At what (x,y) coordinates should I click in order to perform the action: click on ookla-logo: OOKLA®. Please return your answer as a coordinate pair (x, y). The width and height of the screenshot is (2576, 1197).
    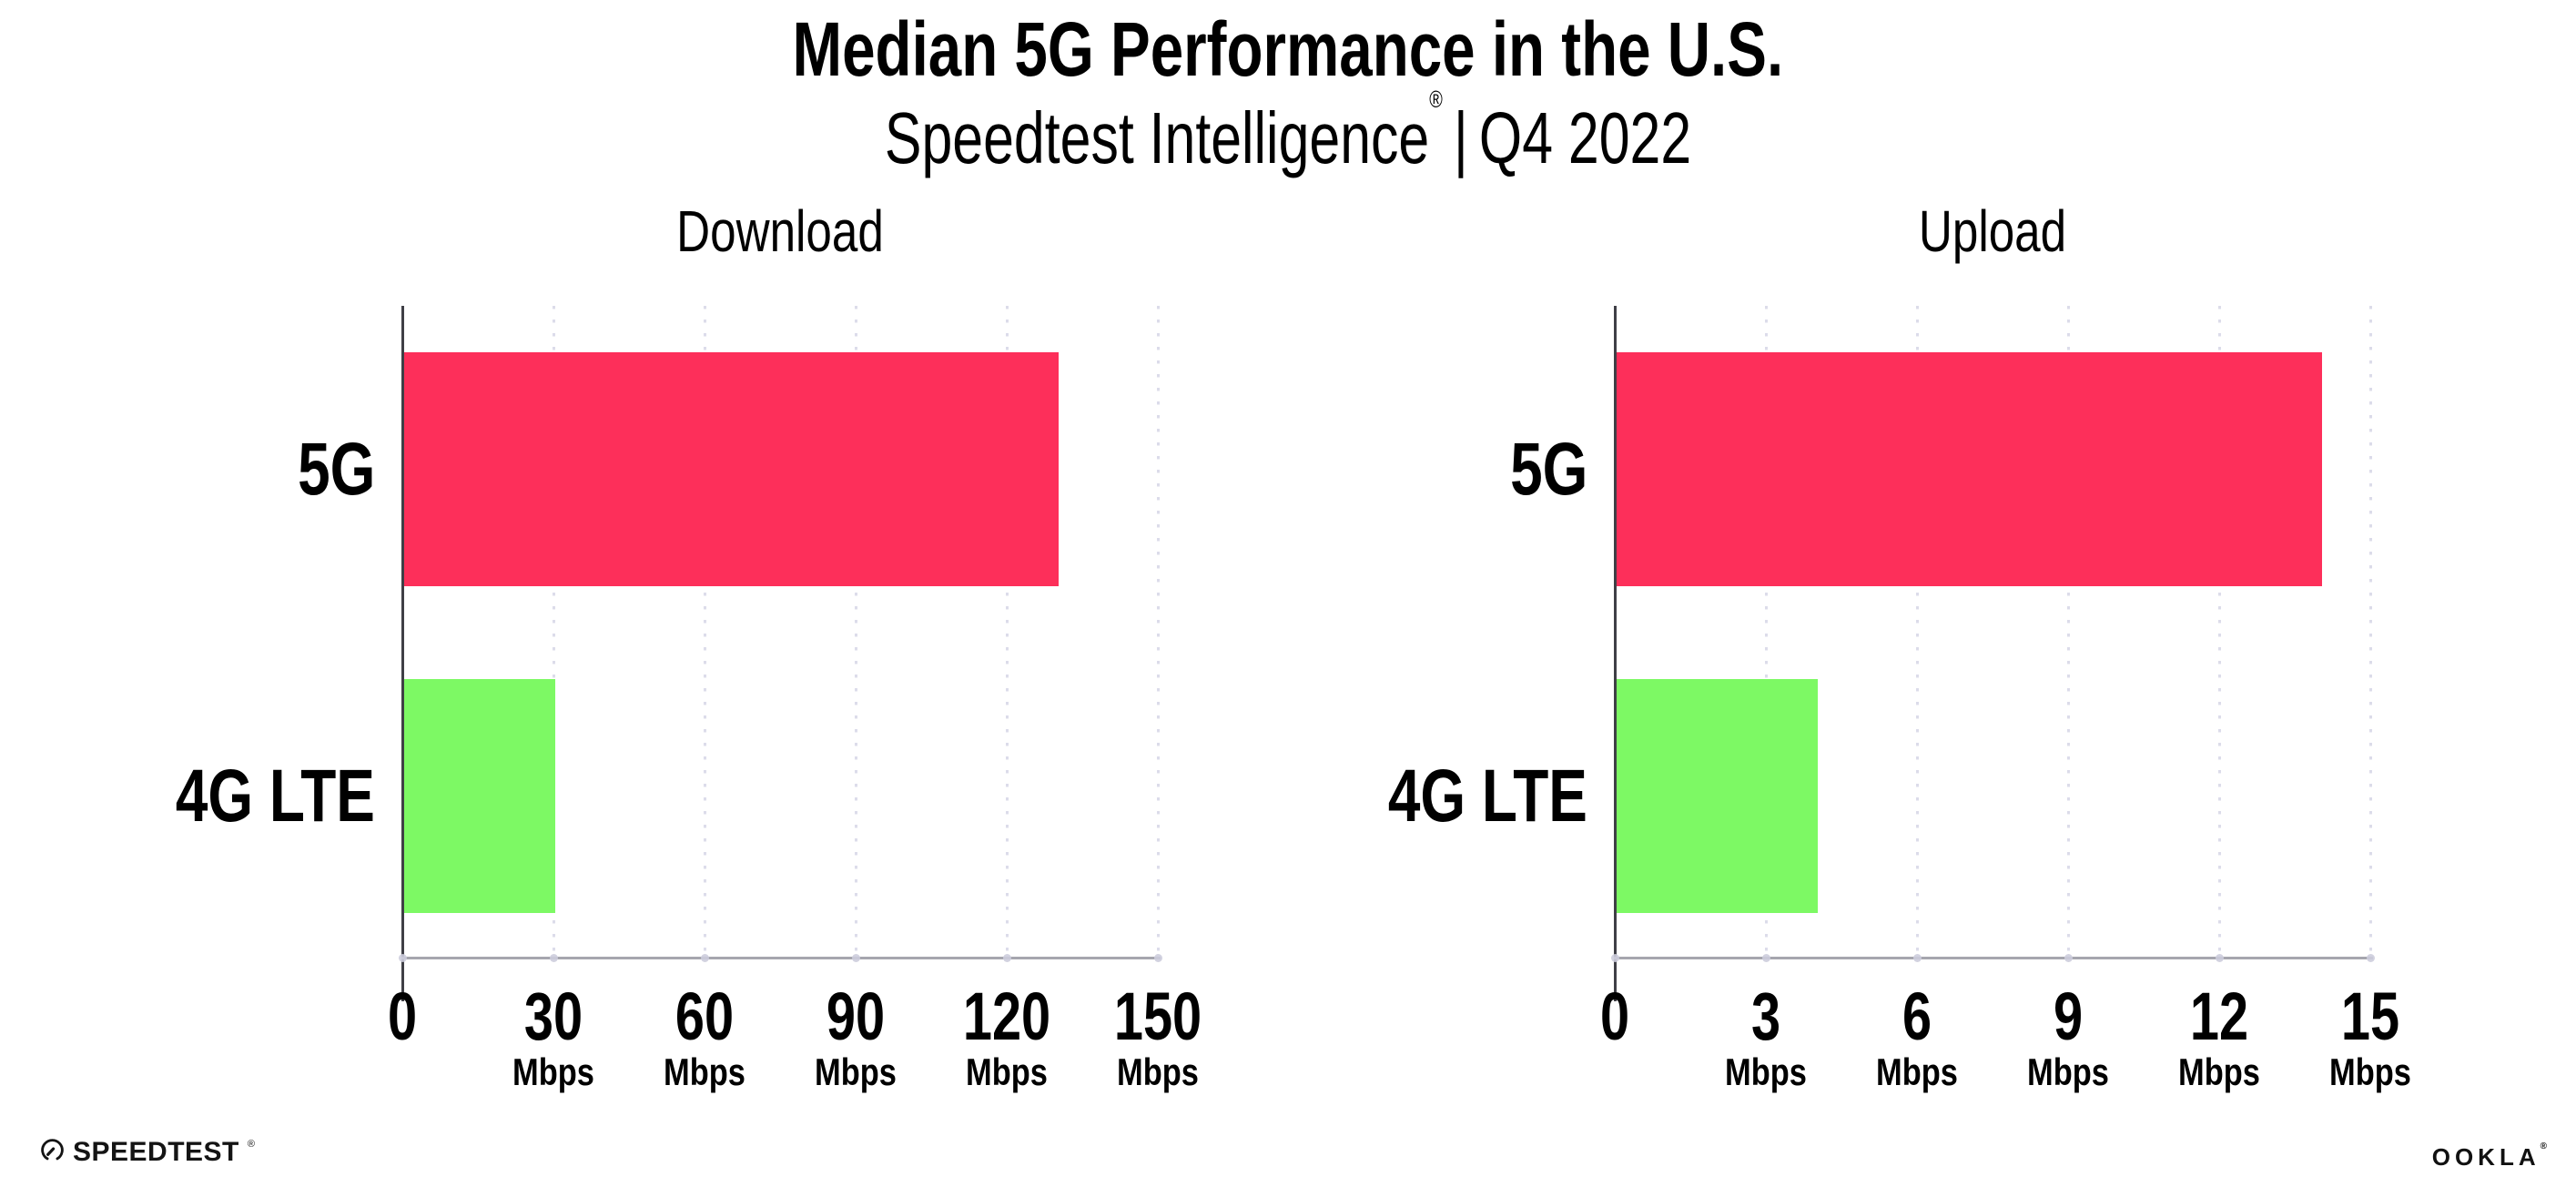
    Looking at the image, I should click on (2489, 1156).